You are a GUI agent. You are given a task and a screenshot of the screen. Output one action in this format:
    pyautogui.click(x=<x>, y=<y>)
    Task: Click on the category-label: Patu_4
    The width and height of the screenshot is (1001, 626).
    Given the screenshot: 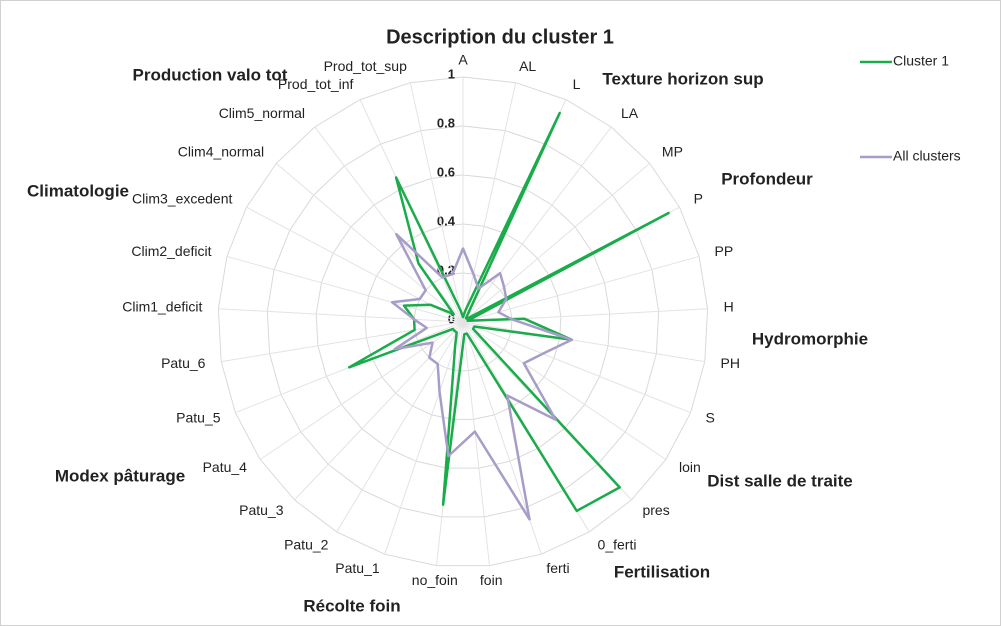 What is the action you would take?
    pyautogui.click(x=225, y=467)
    